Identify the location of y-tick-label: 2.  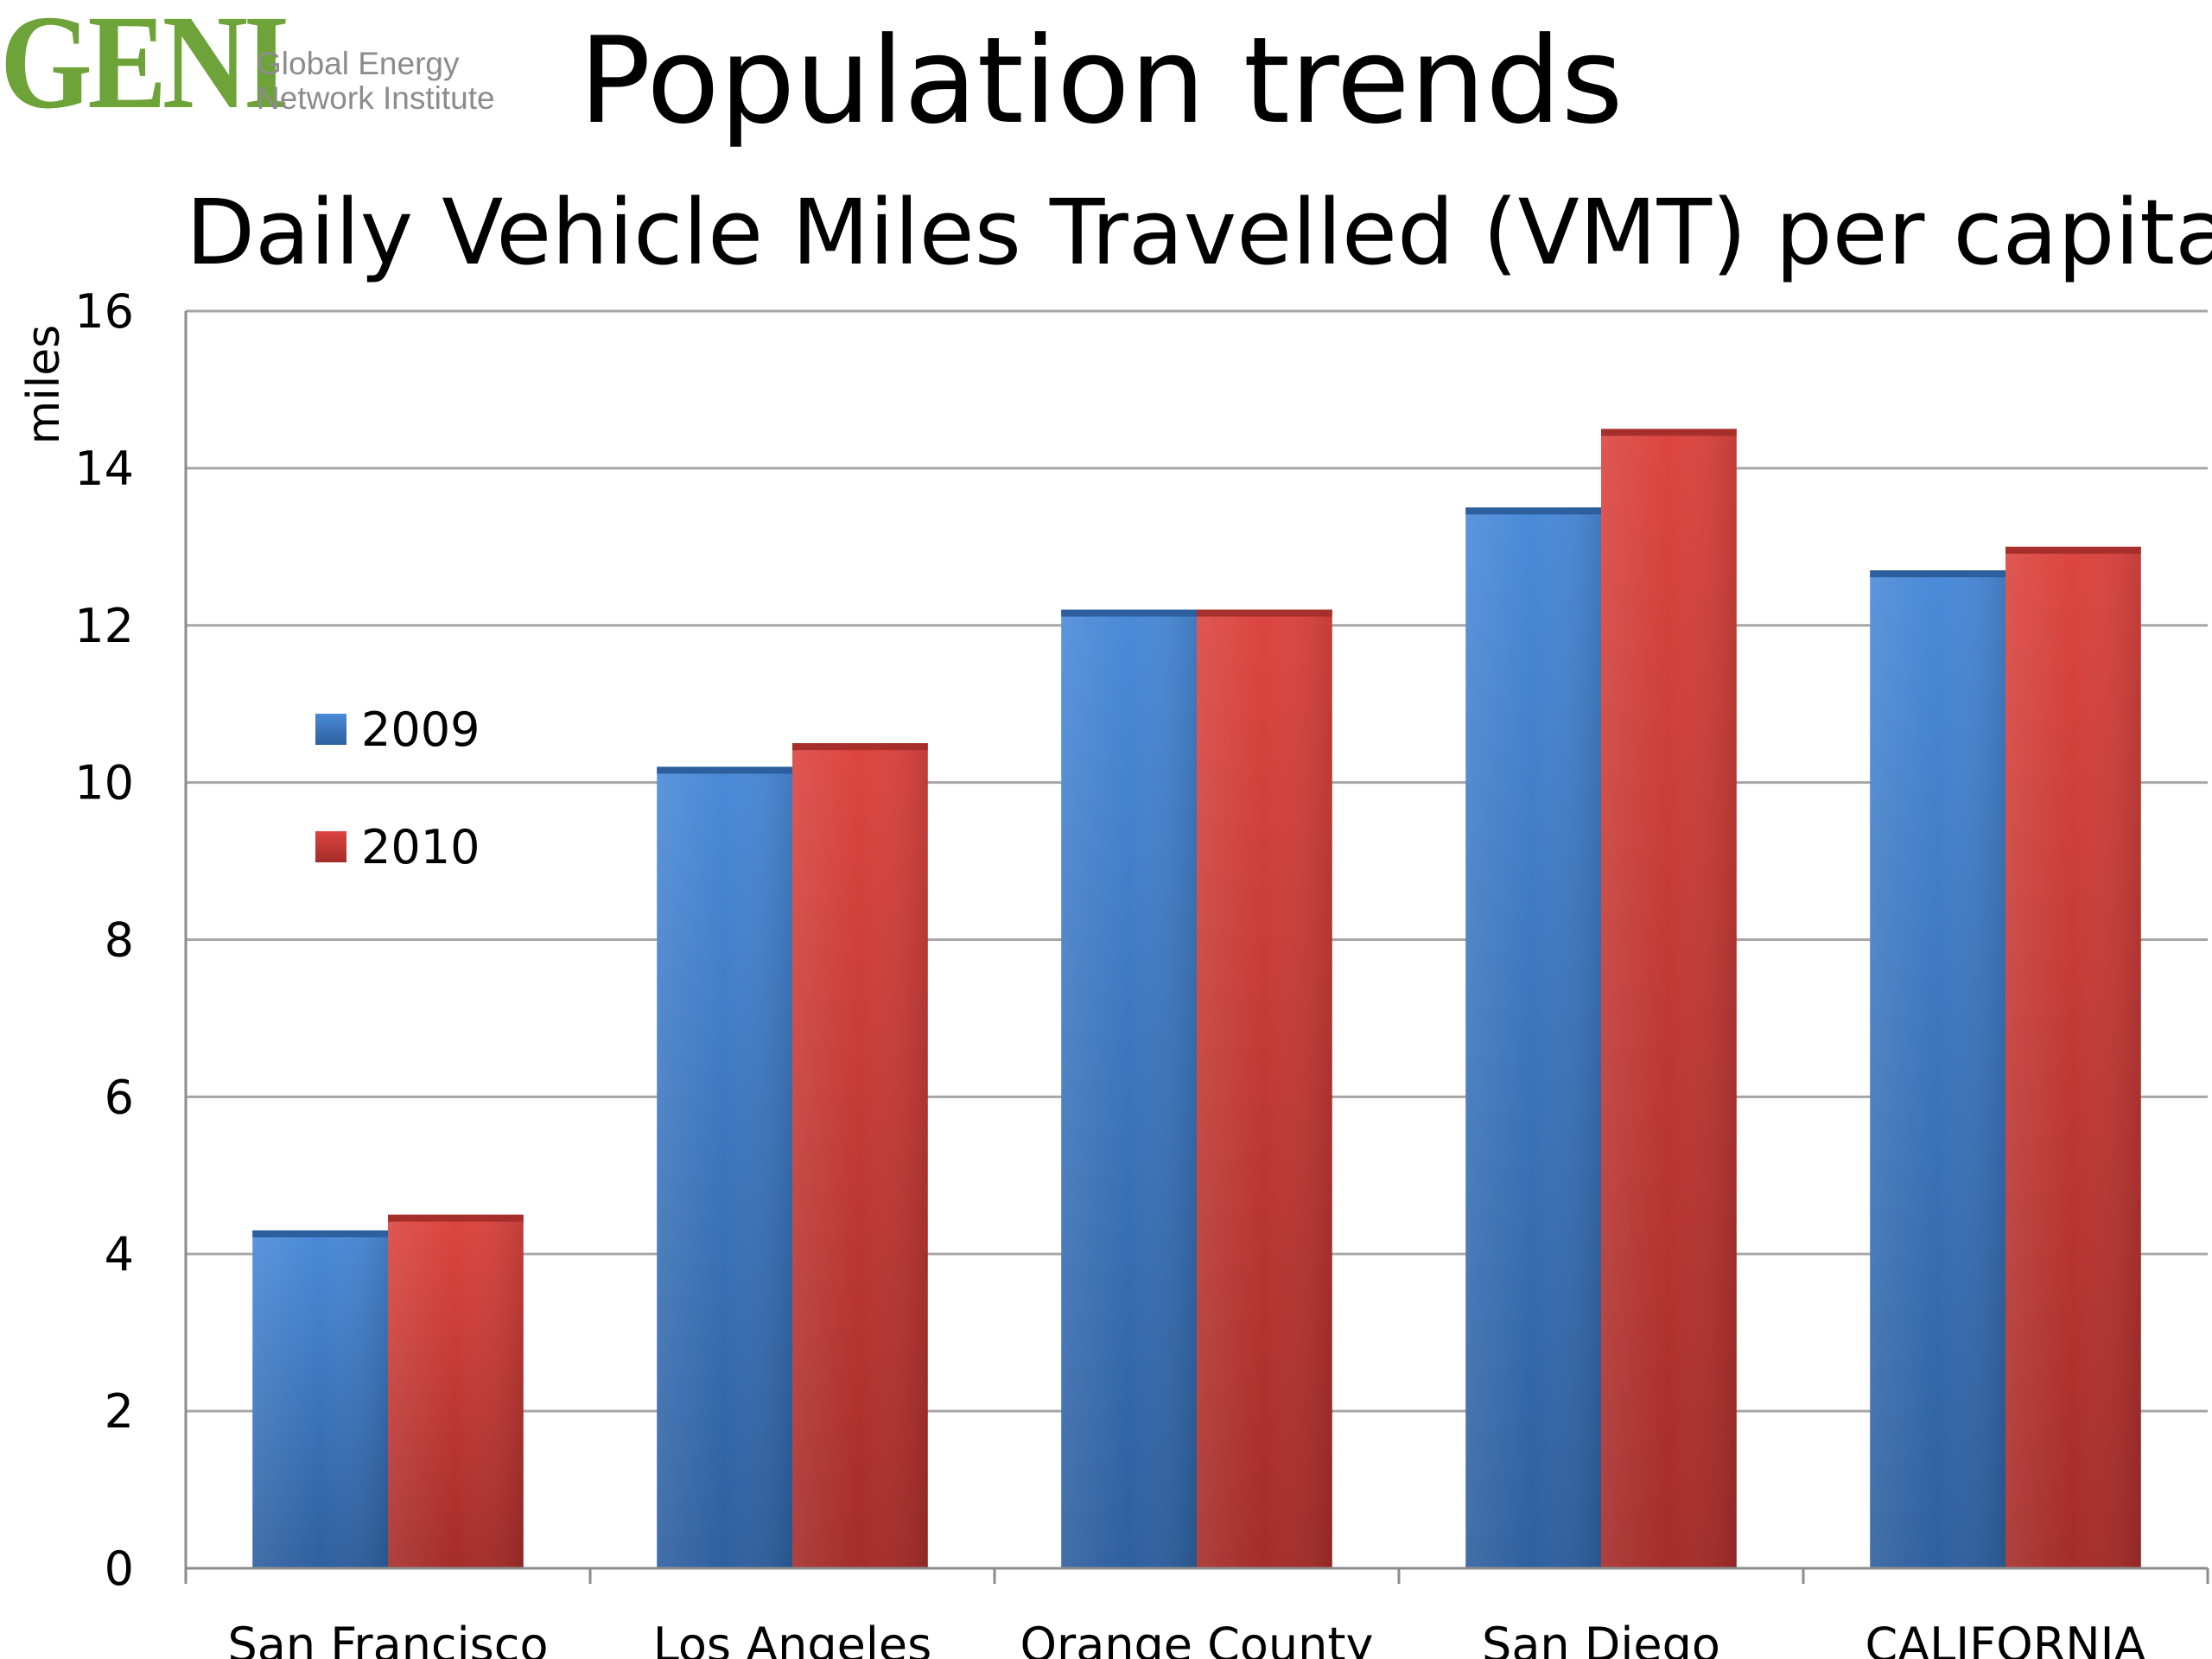
(119, 1411).